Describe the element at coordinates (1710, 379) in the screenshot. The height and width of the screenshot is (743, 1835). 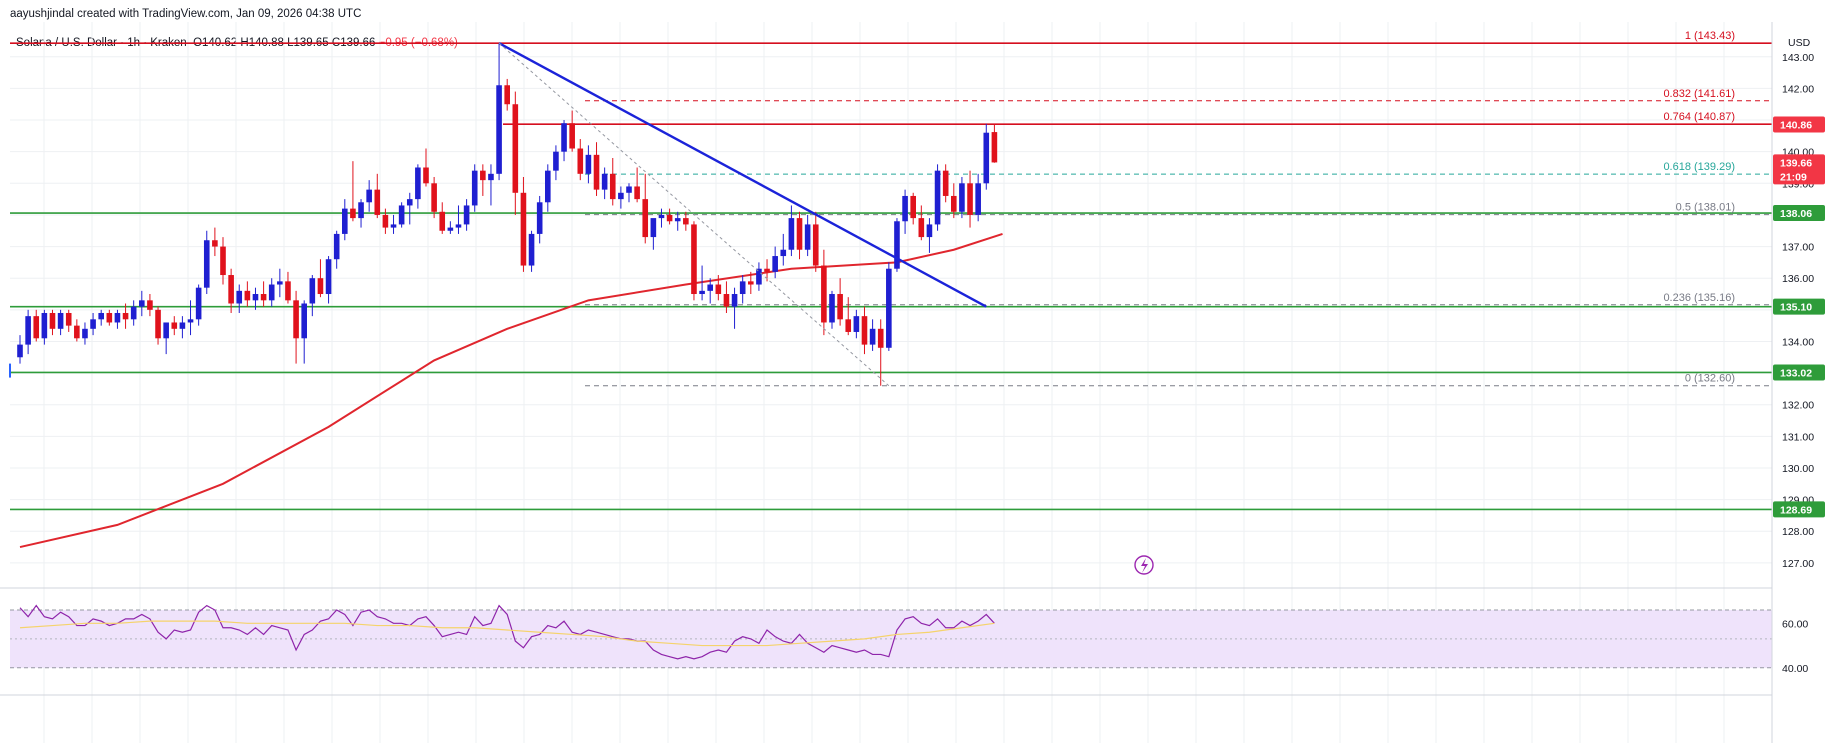
I see `fib-level-label: 0 (132.60)` at that location.